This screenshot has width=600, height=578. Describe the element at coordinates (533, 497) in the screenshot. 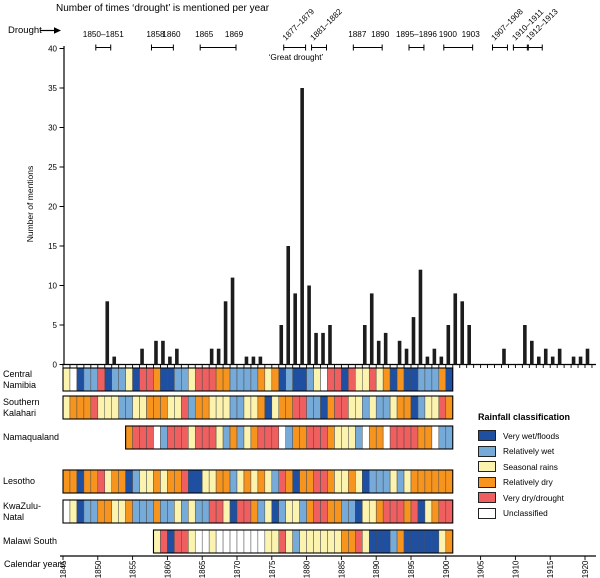

I see `legend-item-label: Very dry/drought` at that location.